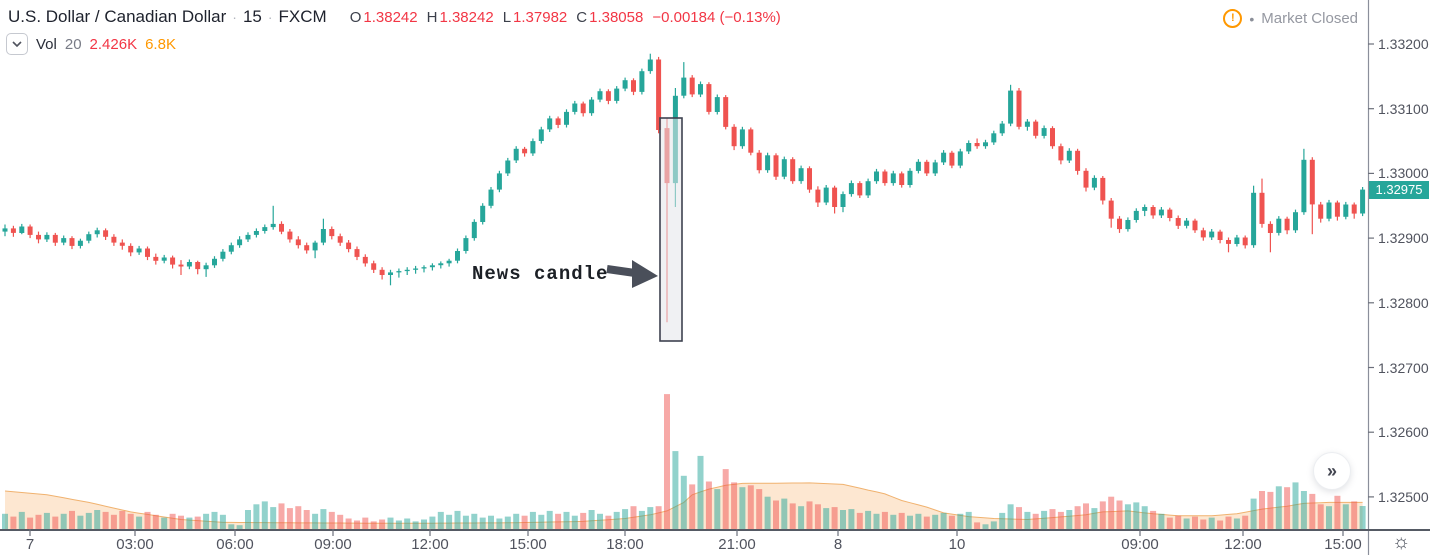 Image resolution: width=1430 pixels, height=555 pixels. I want to click on news-candle-annotation: News candle, so click(540, 274).